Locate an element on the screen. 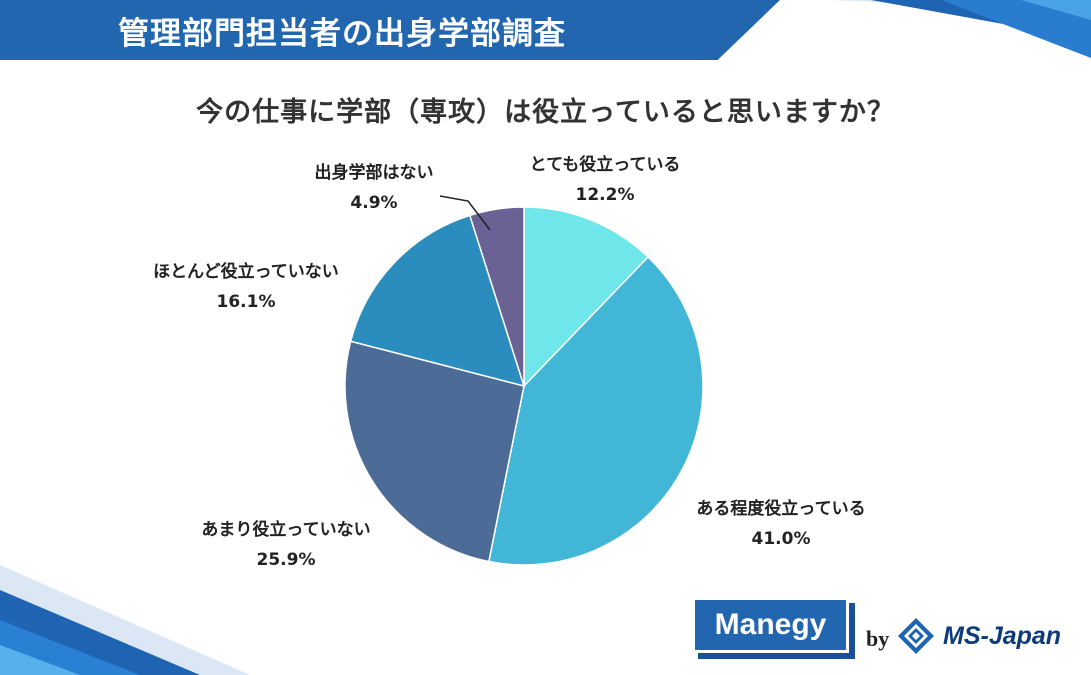 The width and height of the screenshot is (1091, 675). decorative-corner-top-right is located at coordinates (961, 29).